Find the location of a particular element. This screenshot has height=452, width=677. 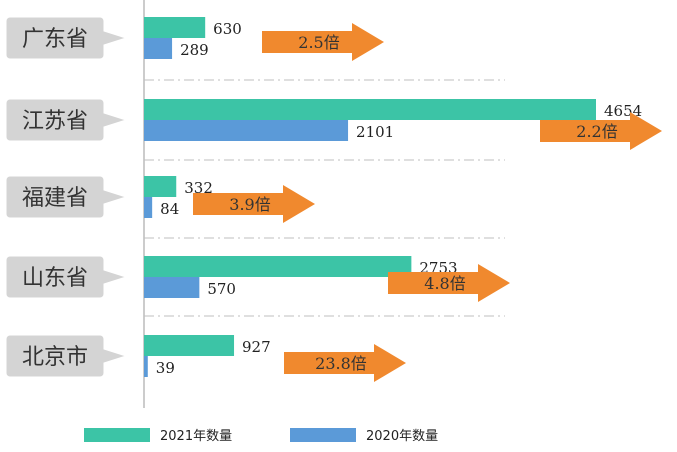

growth-label: 4.8倍 is located at coordinates (444, 283).